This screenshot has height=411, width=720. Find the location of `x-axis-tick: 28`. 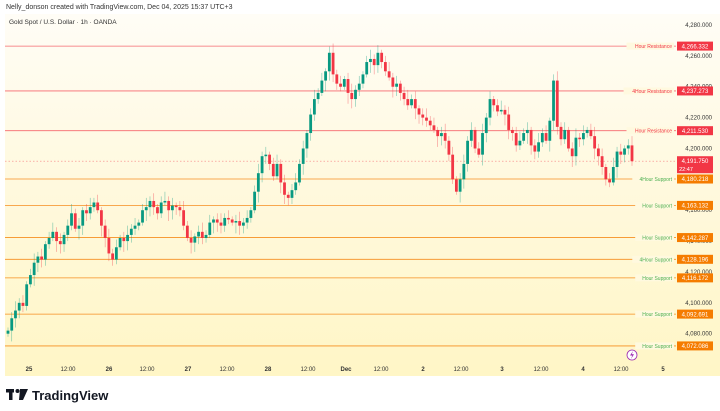

x-axis-tick: 28 is located at coordinates (268, 370).